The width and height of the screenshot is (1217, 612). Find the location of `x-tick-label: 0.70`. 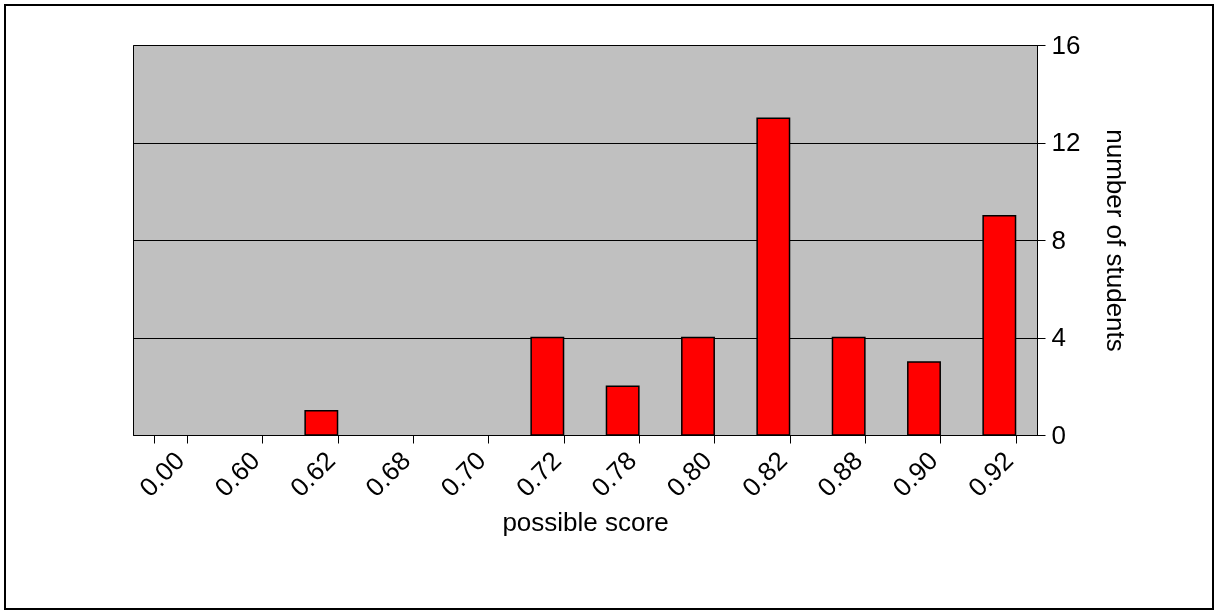

x-tick-label: 0.70 is located at coordinates (463, 474).